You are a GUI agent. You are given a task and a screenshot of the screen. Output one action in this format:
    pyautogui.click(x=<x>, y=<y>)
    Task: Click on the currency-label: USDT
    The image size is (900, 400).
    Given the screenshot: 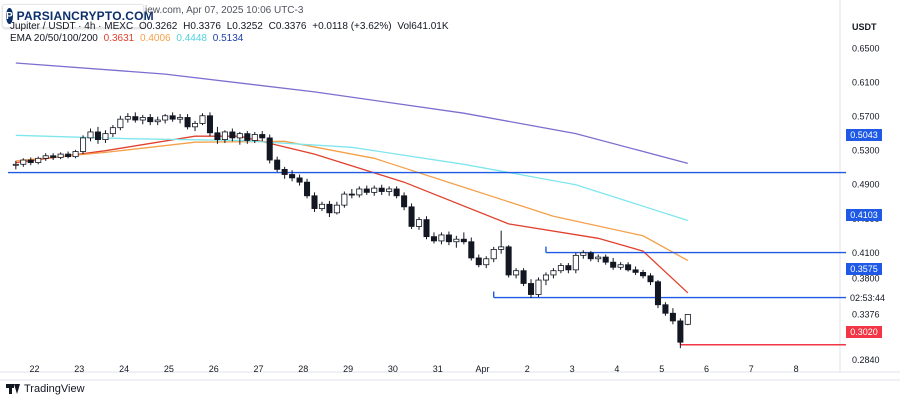 What is the action you would take?
    pyautogui.click(x=864, y=27)
    